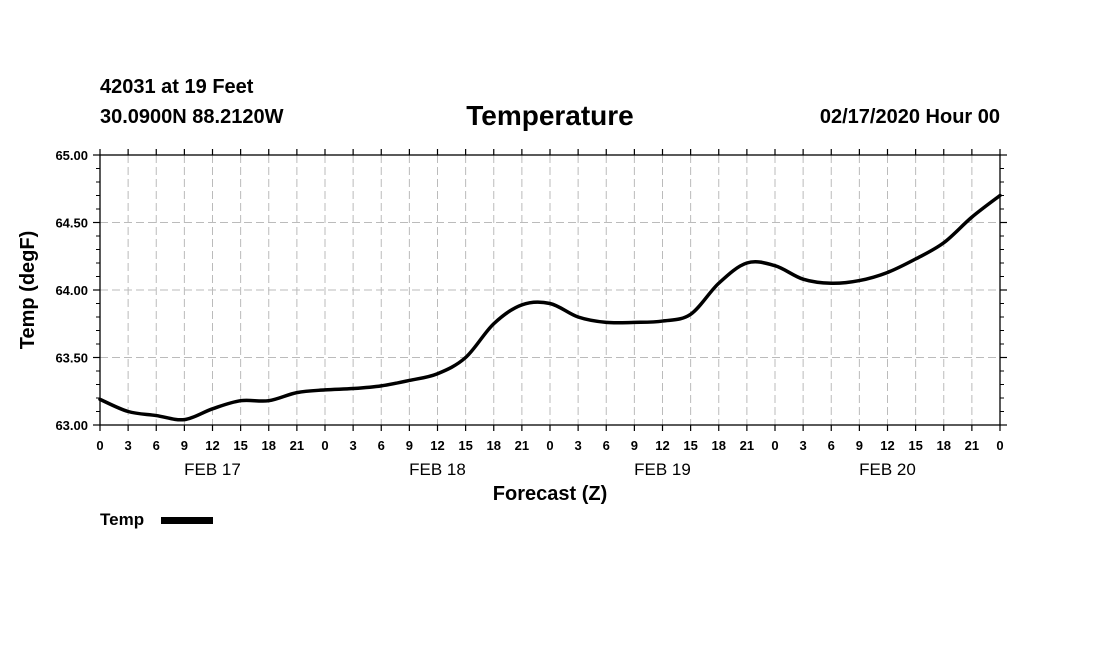  I want to click on day-label: FEB 18, so click(437, 469).